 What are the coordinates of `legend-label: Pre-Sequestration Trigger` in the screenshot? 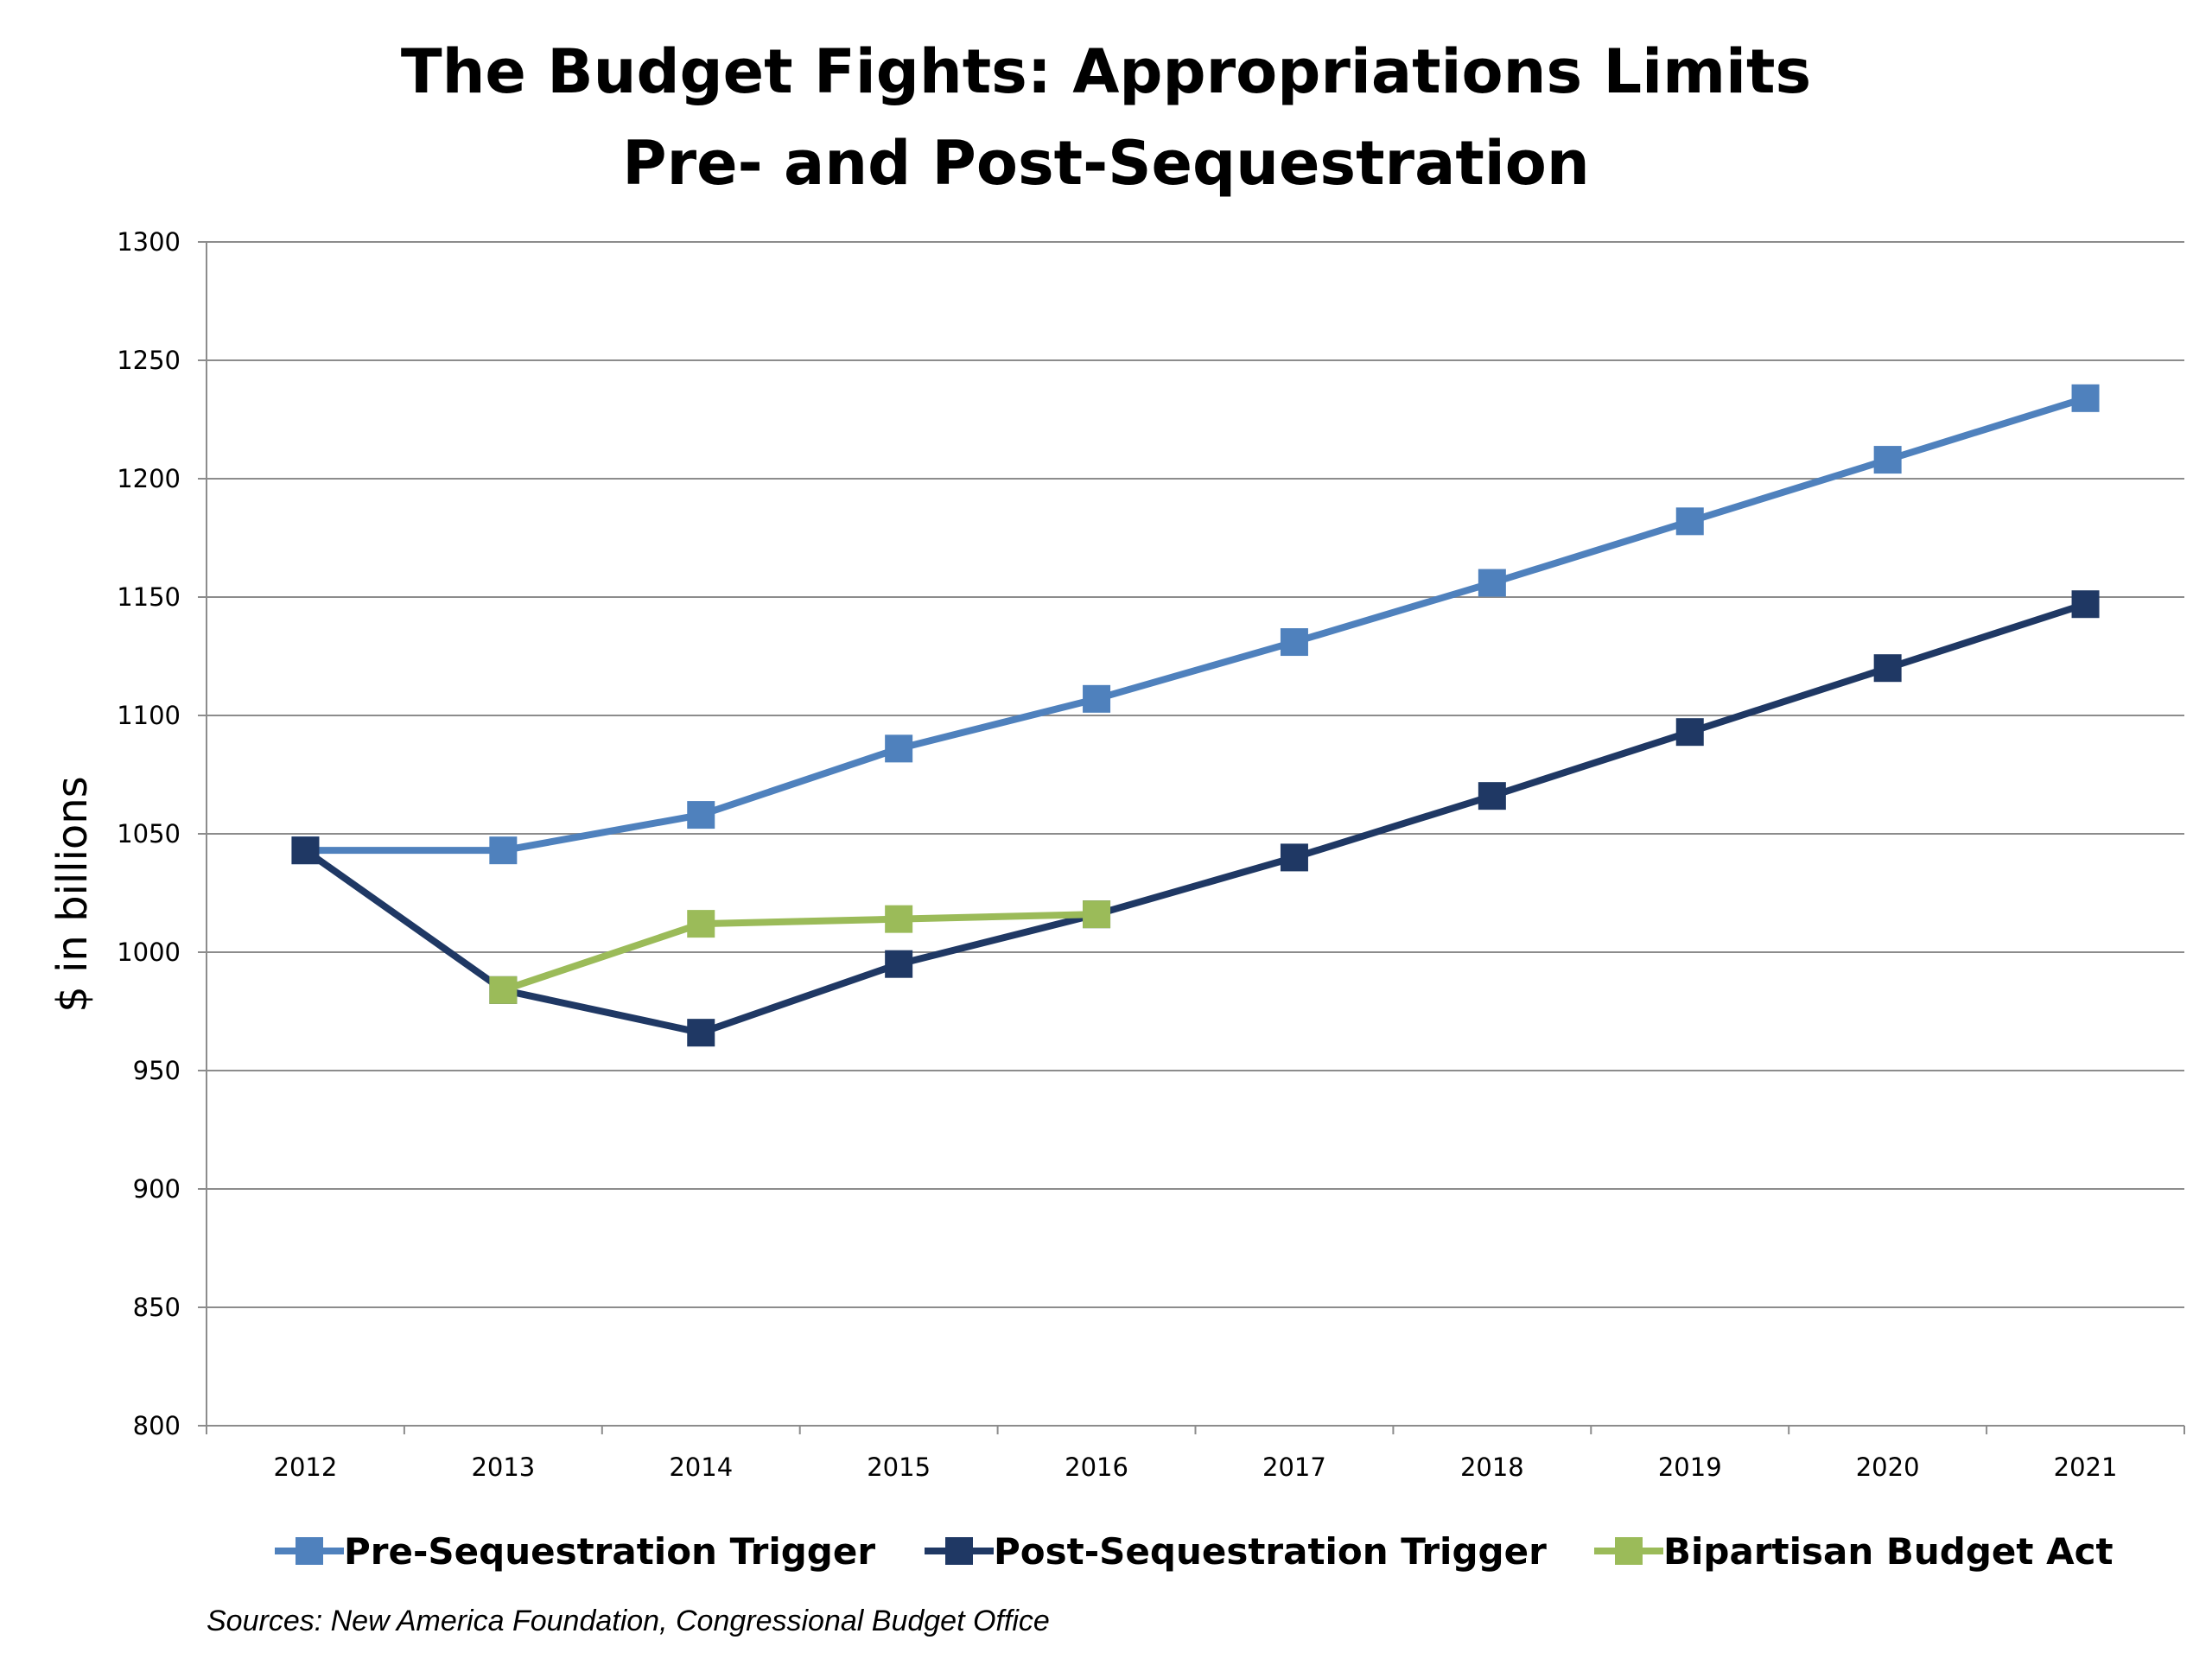 It's located at (609, 1551).